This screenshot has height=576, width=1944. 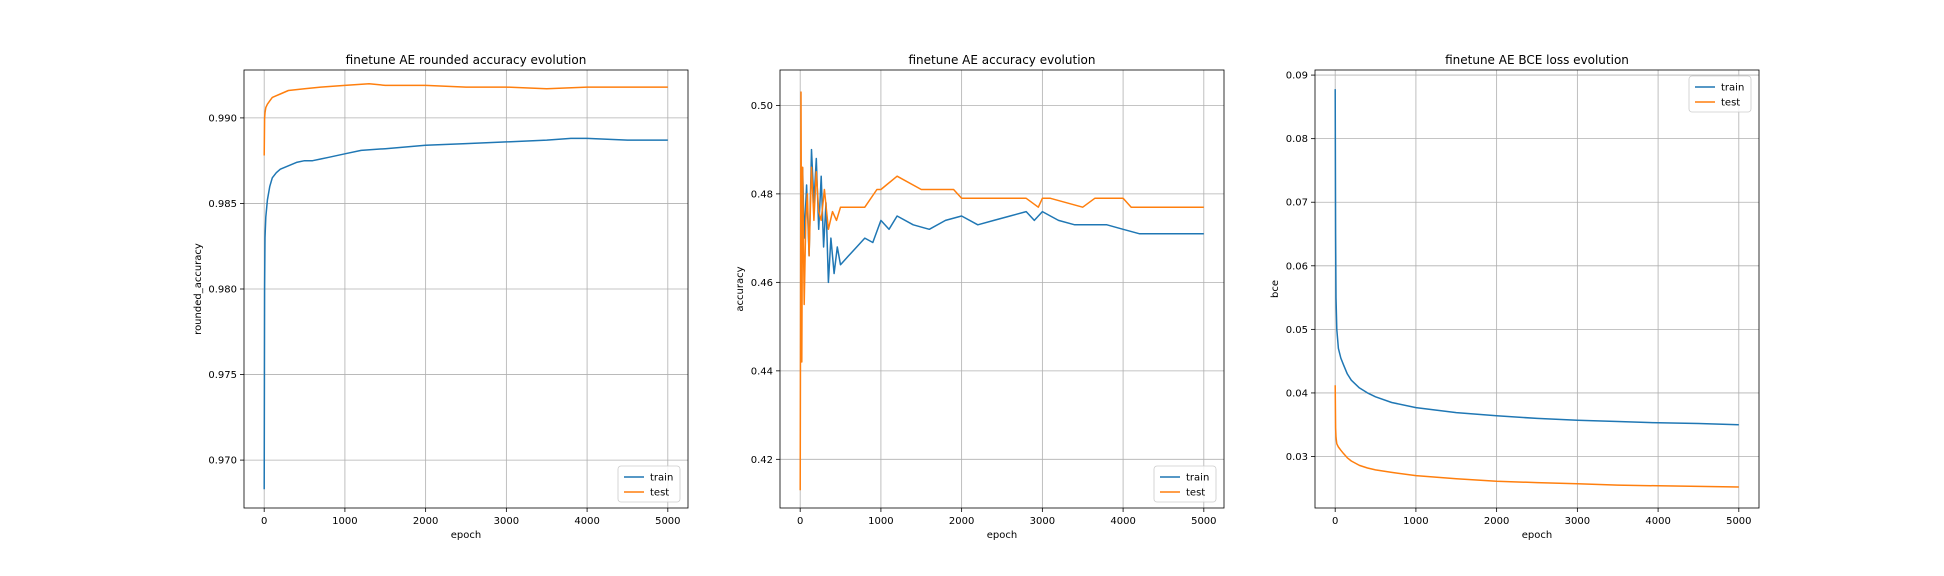 What do you see at coordinates (1297, 76) in the screenshot?
I see `y-tick-label: 0.09` at bounding box center [1297, 76].